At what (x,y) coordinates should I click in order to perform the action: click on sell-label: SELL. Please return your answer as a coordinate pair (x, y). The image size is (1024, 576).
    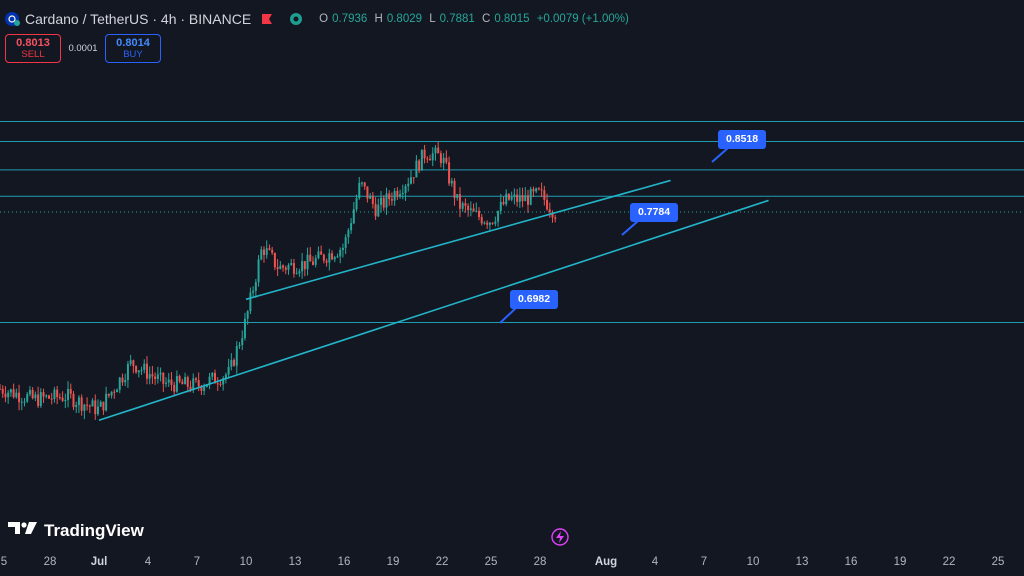
    Looking at the image, I should click on (33, 54).